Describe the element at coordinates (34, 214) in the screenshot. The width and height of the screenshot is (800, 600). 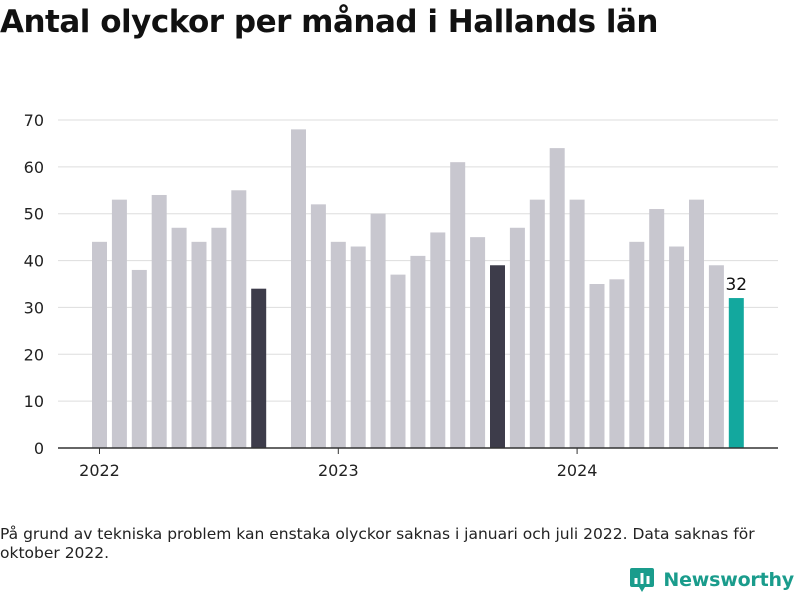
I see `y-tick-label: 50` at that location.